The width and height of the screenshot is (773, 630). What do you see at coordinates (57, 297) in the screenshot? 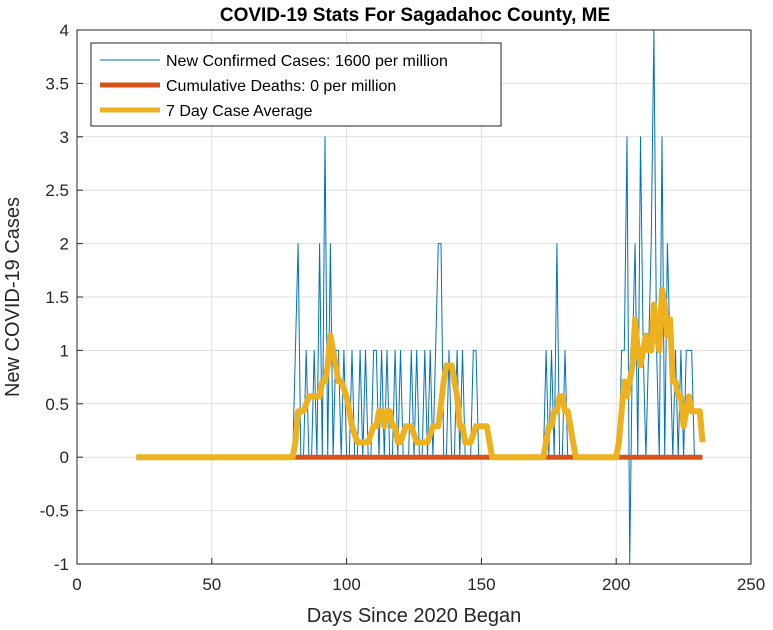
I see `y-tick-label: 1.5` at bounding box center [57, 297].